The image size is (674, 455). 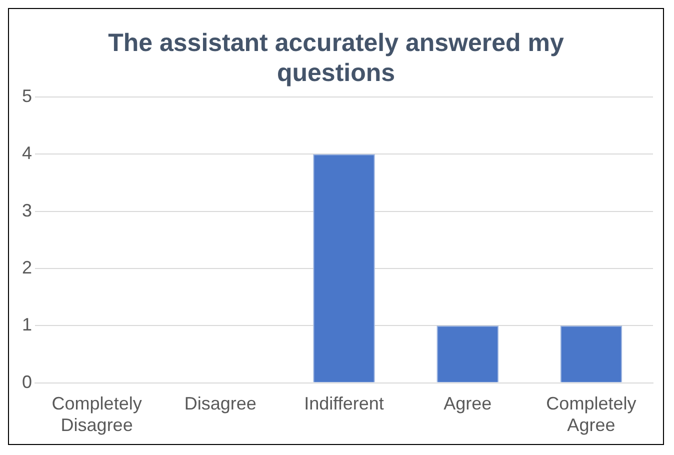 I want to click on chart-title: The assistant accurately answered my questions, so click(x=336, y=57).